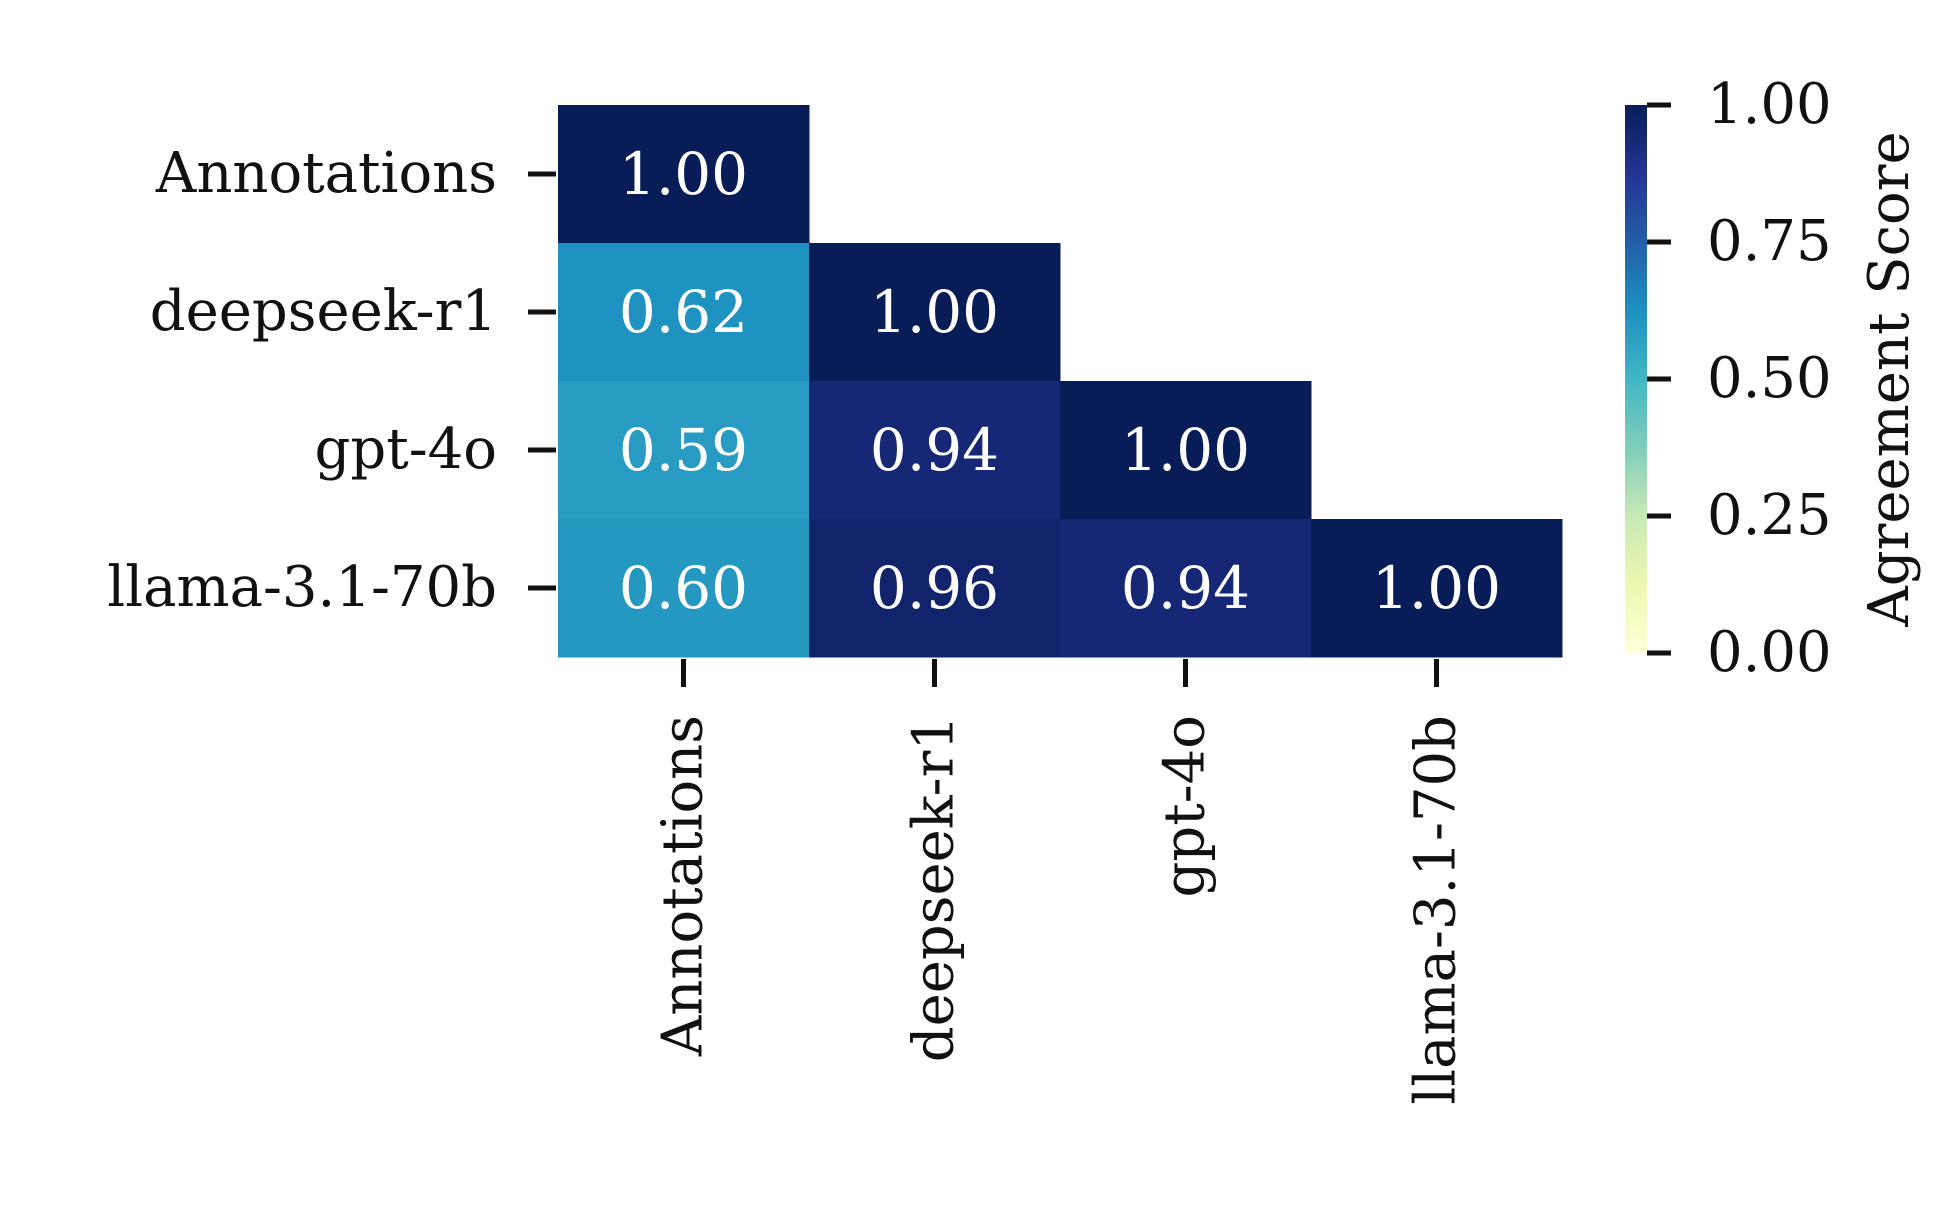  Describe the element at coordinates (326, 173) in the screenshot. I see `y-tick-label: Annotations` at that location.